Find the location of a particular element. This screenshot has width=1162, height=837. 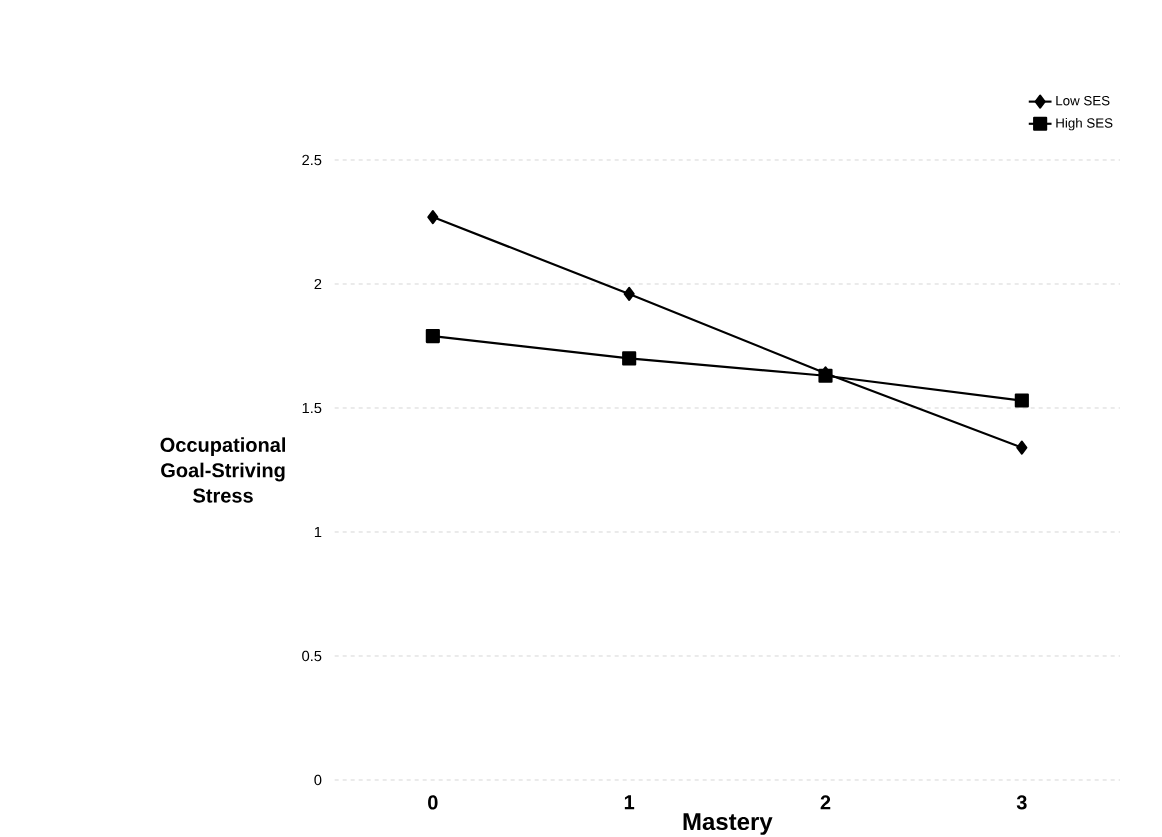

y-tick-label: 2.5 is located at coordinates (312, 160).